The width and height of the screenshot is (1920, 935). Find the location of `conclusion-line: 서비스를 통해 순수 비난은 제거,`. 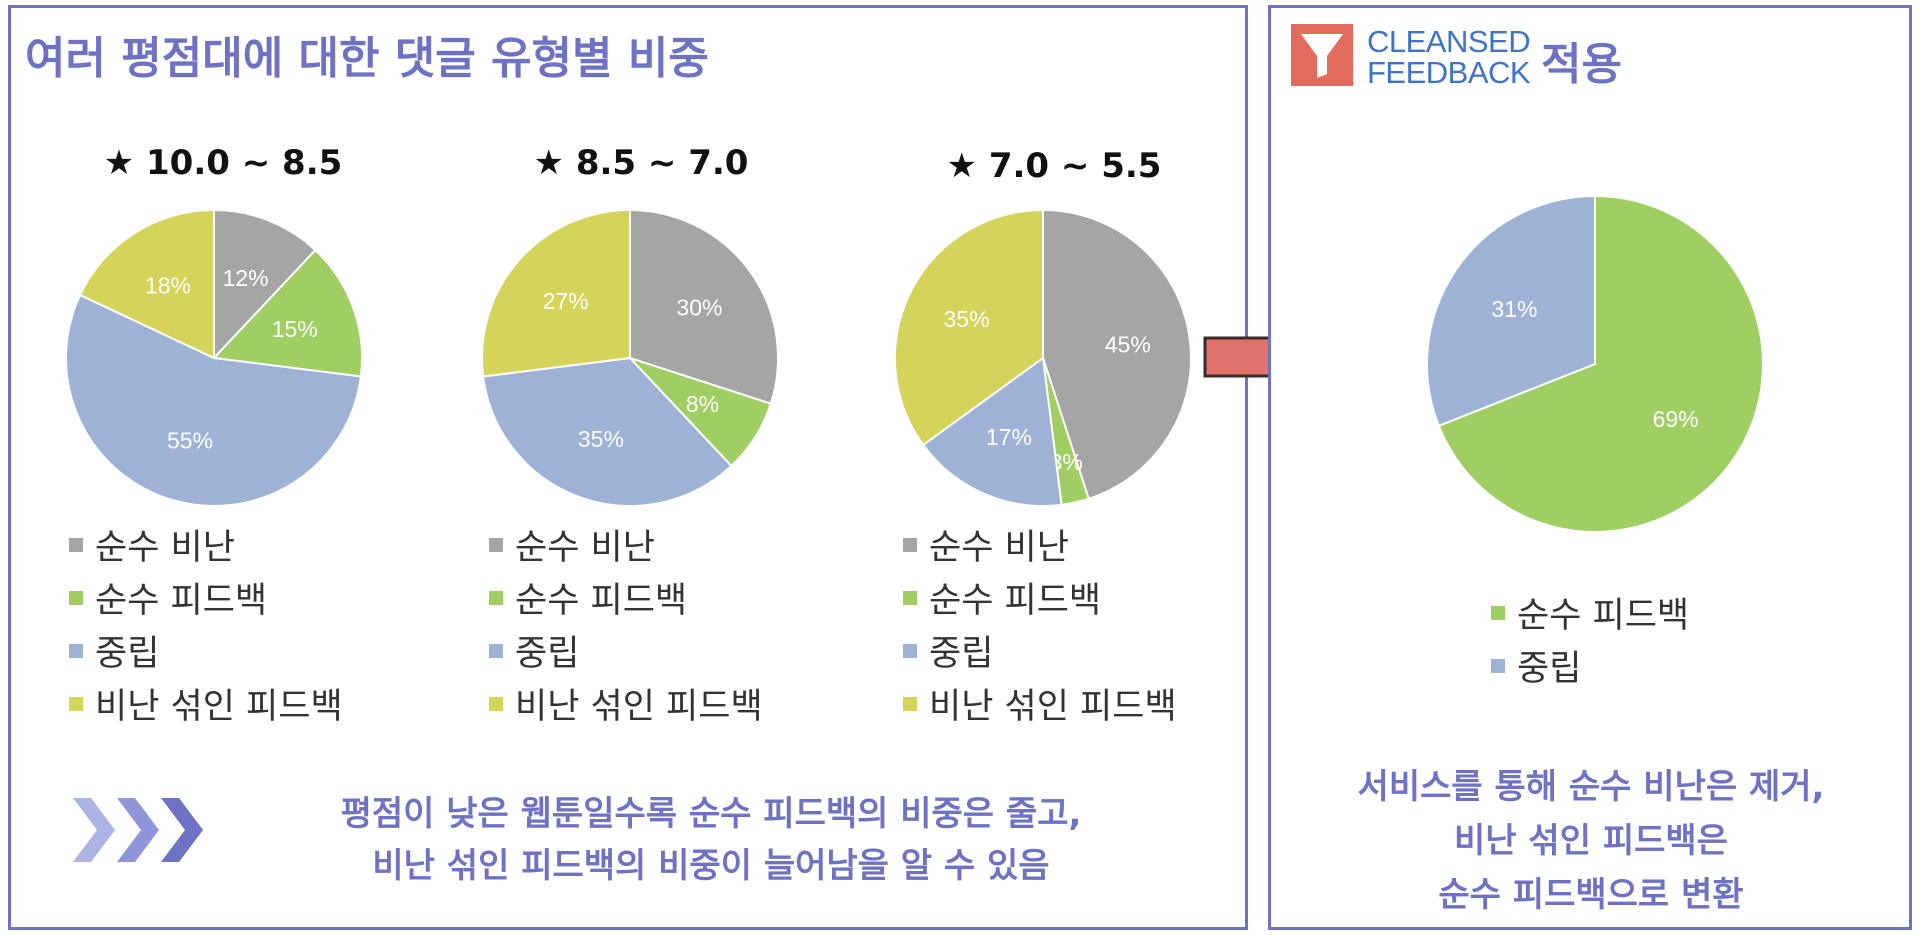

conclusion-line: 서비스를 통해 순수 비난은 제거, is located at coordinates (1591, 787).